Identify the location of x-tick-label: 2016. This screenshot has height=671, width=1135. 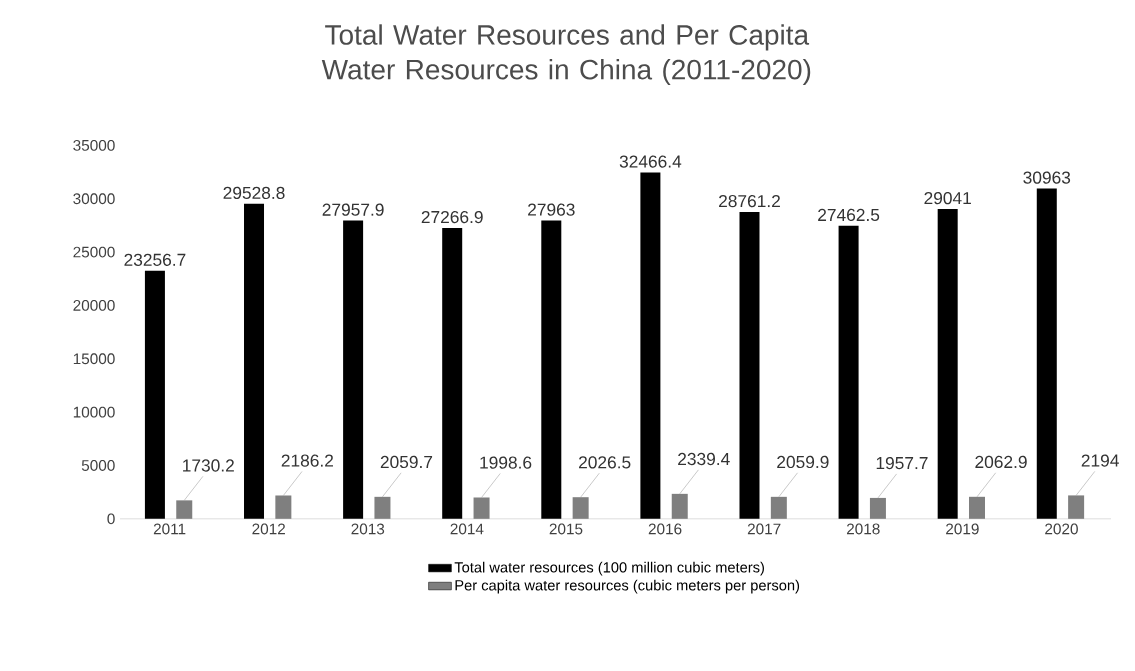
(665, 529).